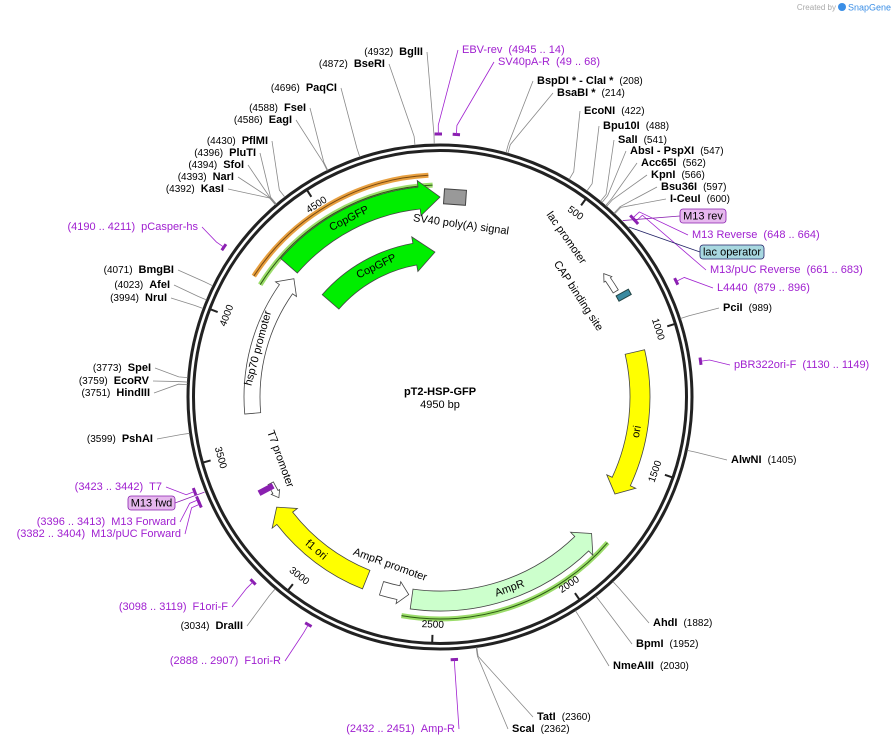 This screenshot has width=896, height=745. Describe the element at coordinates (237, 141) in the screenshot. I see `site-label: (4430) PflMI` at that location.